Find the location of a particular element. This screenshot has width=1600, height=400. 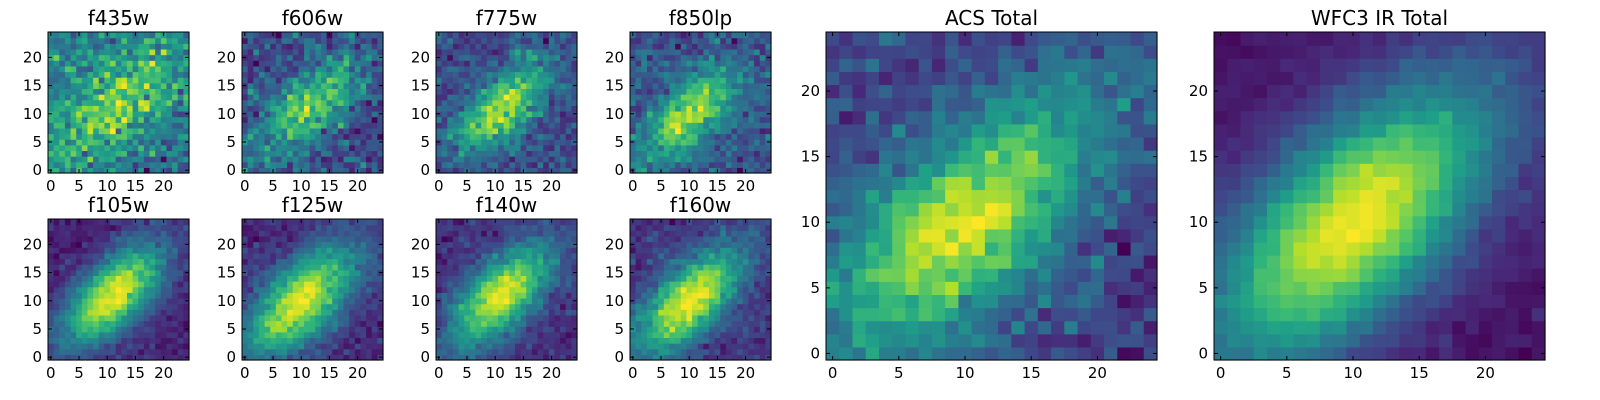

y-tick-label: 10 is located at coordinates (420, 114).